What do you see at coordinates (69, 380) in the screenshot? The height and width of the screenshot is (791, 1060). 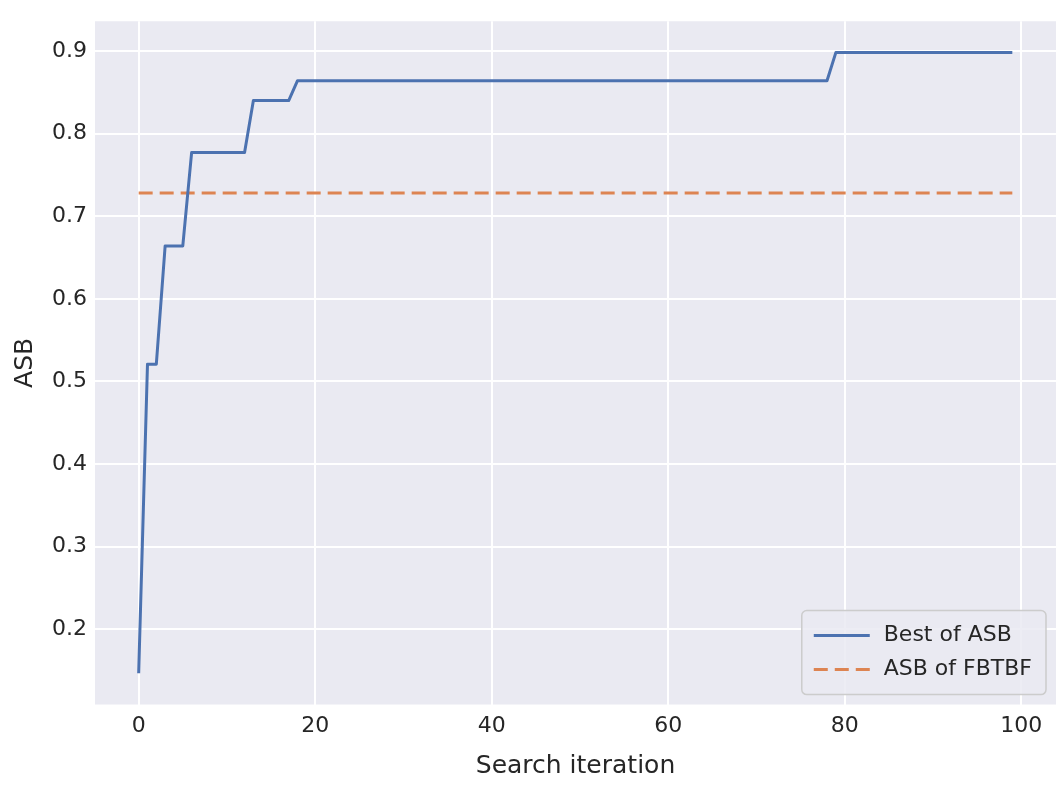 I see `y-tick-label: 0.5` at bounding box center [69, 380].